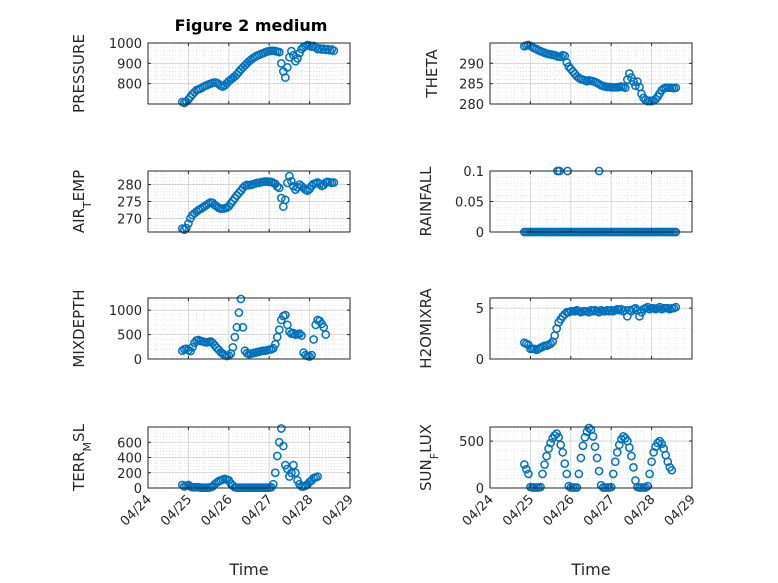 Image resolution: width=778 pixels, height=583 pixels. What do you see at coordinates (473, 172) in the screenshot?
I see `chart-3-y-tick-label: 0.1` at bounding box center [473, 172].